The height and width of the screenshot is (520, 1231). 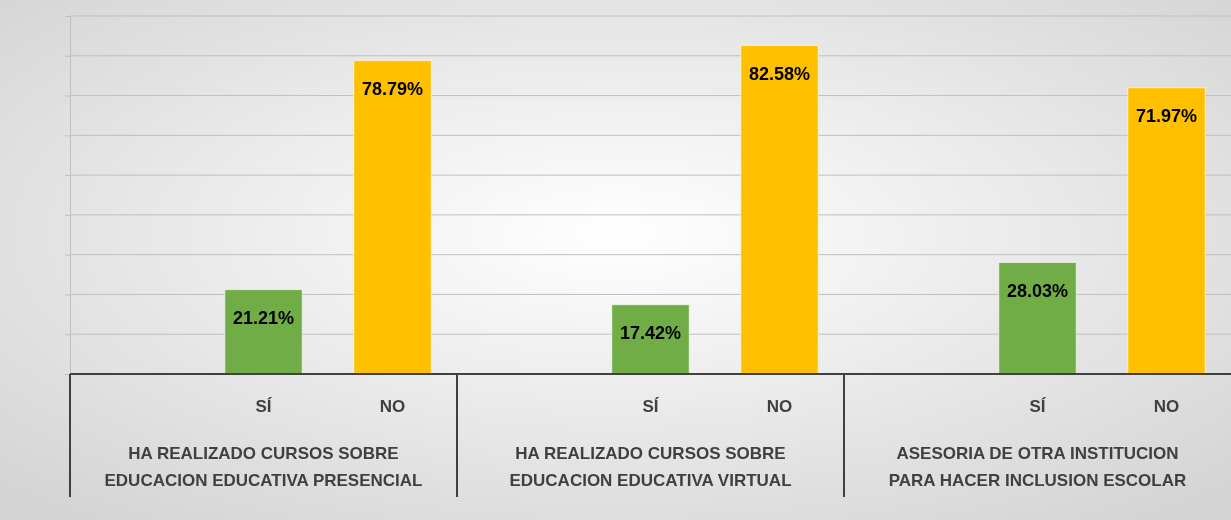 What do you see at coordinates (263, 467) in the screenshot?
I see `x-tick-label: HA REALIZADO CURSOS SOBRE EDUCACION EDUCATIVA PRESENCIAL` at bounding box center [263, 467].